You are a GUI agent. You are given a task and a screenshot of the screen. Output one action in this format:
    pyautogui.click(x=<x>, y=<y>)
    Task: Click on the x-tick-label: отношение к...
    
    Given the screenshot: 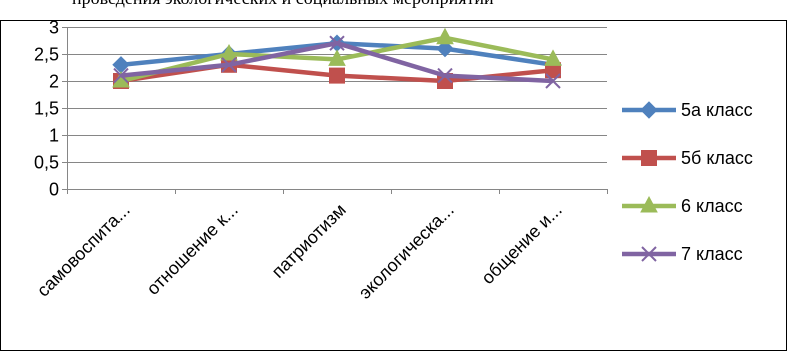 What is the action you would take?
    pyautogui.click(x=192, y=249)
    